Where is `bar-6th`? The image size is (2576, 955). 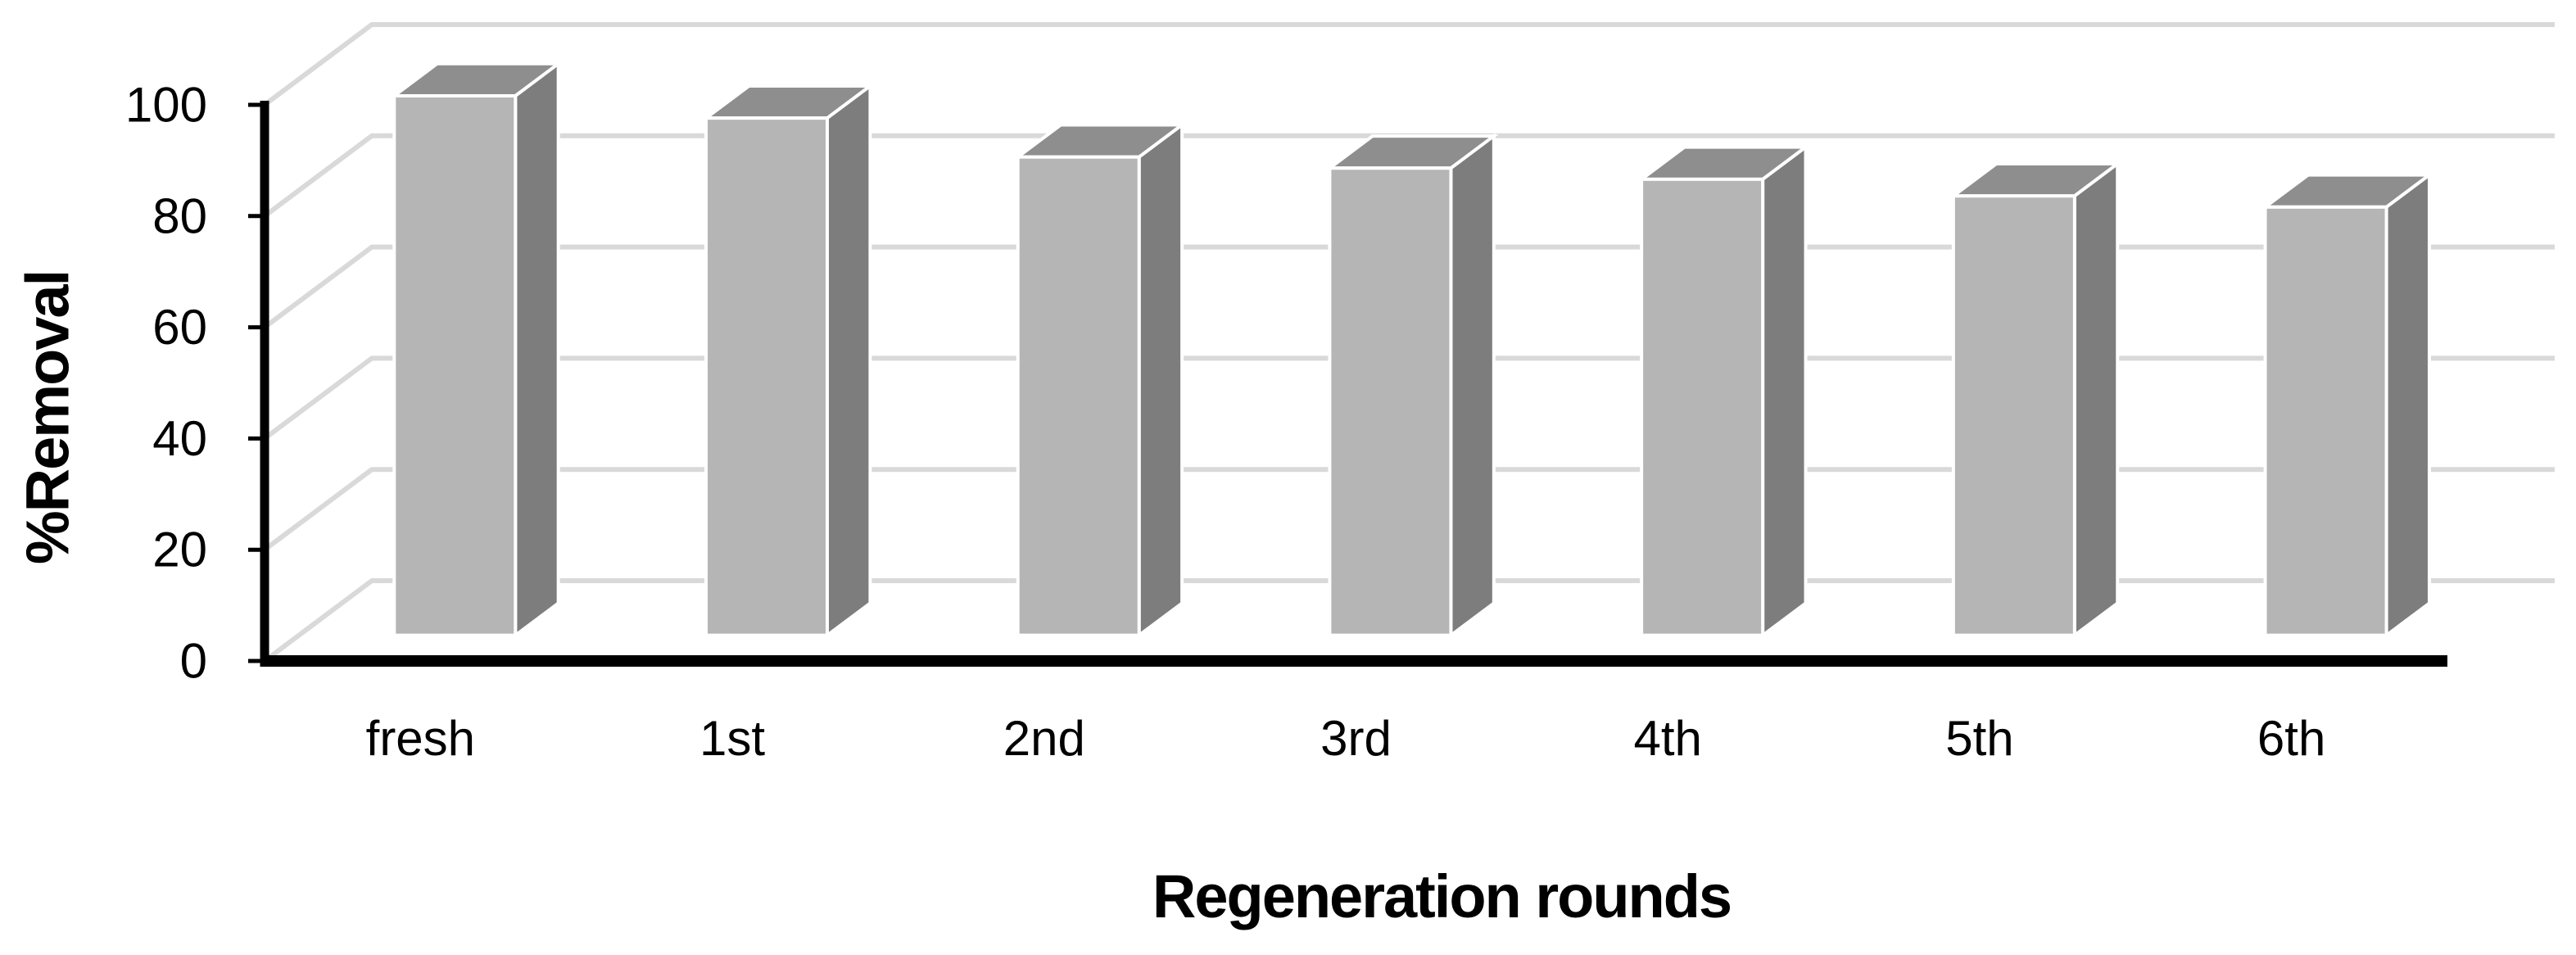
bar-6th is located at coordinates (2325, 421).